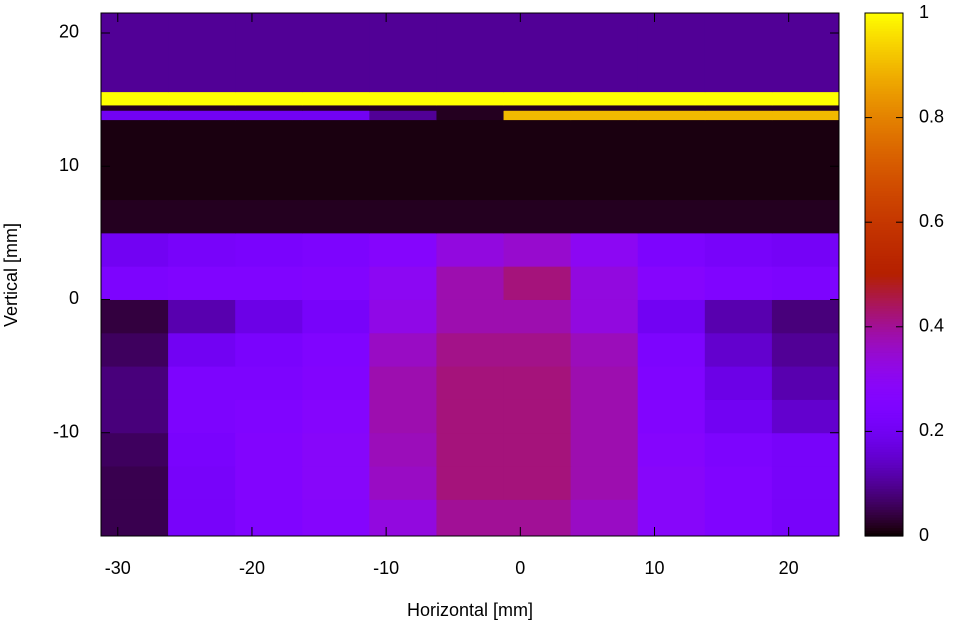  What do you see at coordinates (520, 568) in the screenshot?
I see `x-tick-label: 0` at bounding box center [520, 568].